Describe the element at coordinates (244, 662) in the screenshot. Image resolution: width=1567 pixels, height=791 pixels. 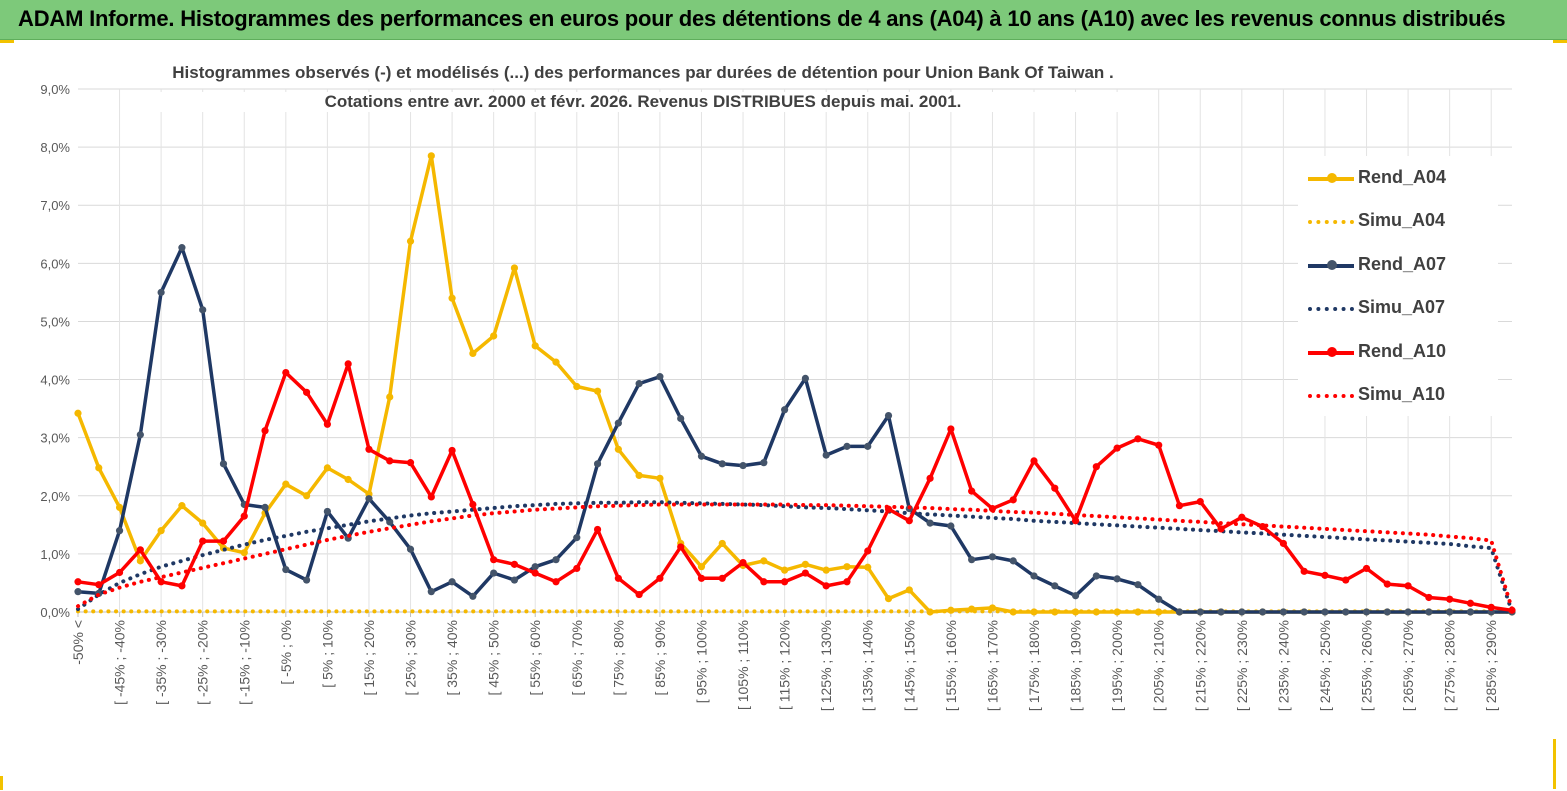
I see `x-tick-label: [ -15% ; -10%` at that location.